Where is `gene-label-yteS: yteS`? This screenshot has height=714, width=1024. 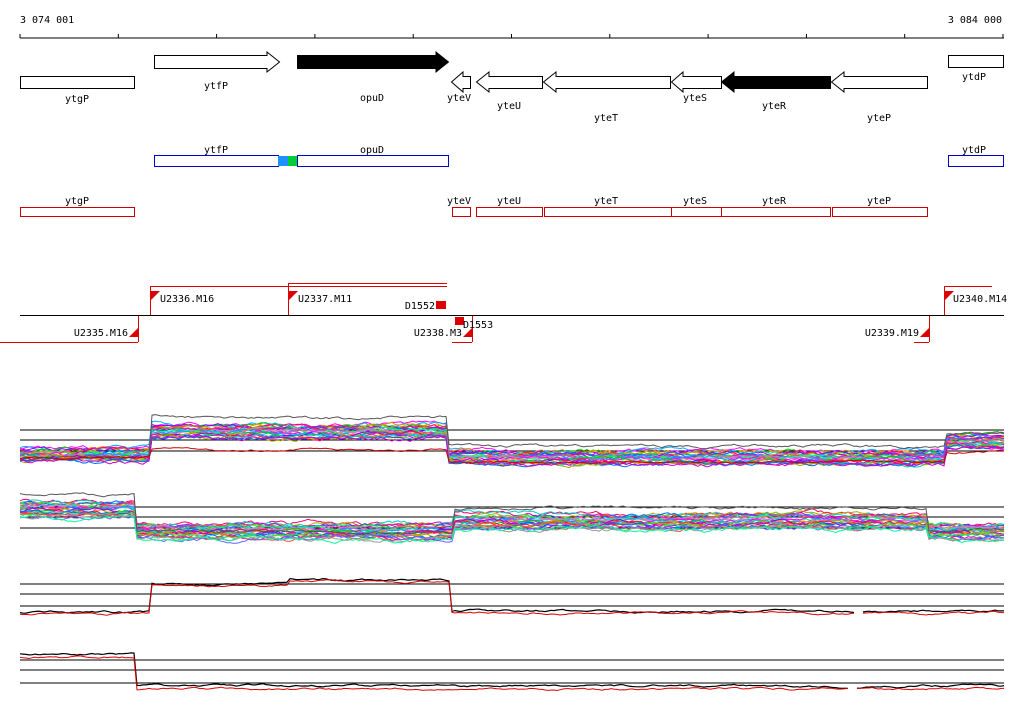 gene-label-yteS: yteS is located at coordinates (695, 98).